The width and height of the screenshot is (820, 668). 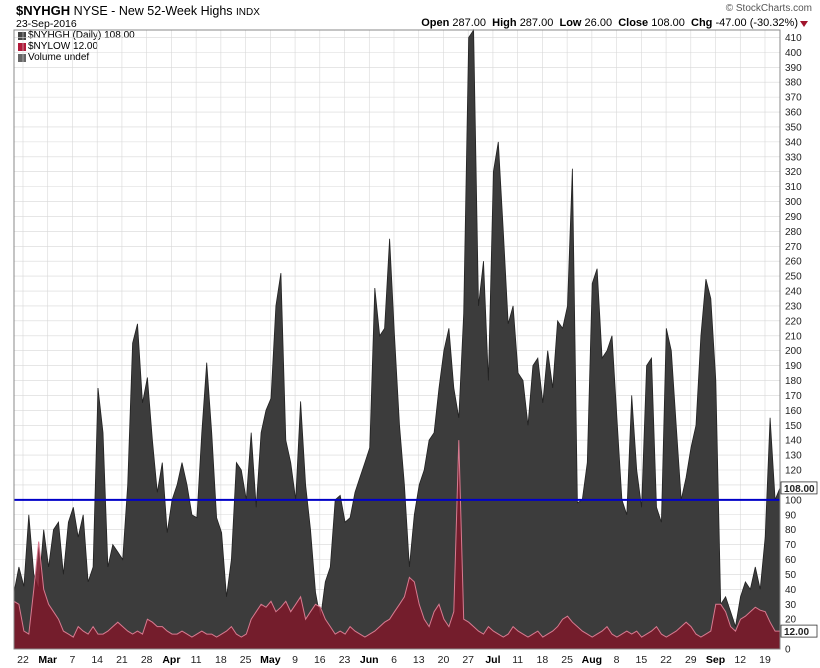 What do you see at coordinates (715, 660) in the screenshot?
I see `x-tick-label: Sep` at bounding box center [715, 660].